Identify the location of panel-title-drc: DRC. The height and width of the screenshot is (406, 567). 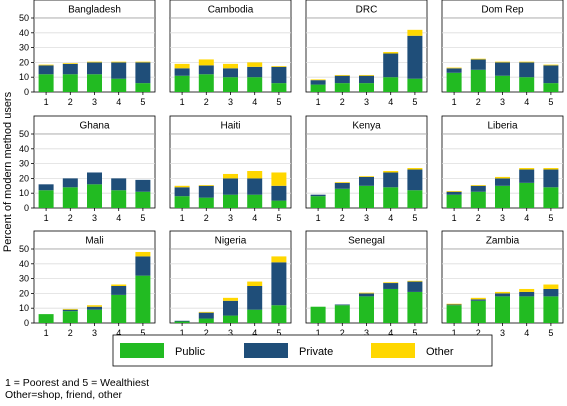
(367, 10).